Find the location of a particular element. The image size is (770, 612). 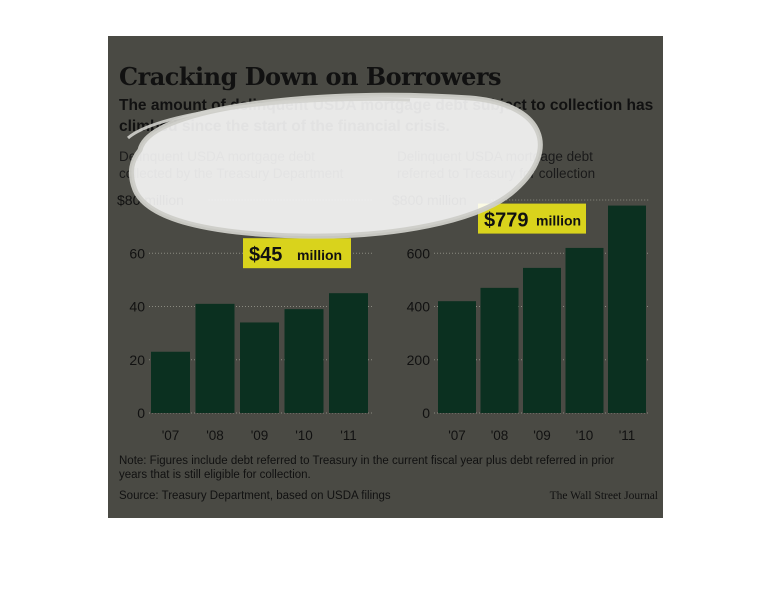

left-x-tick-label: '11 is located at coordinates (348, 435).